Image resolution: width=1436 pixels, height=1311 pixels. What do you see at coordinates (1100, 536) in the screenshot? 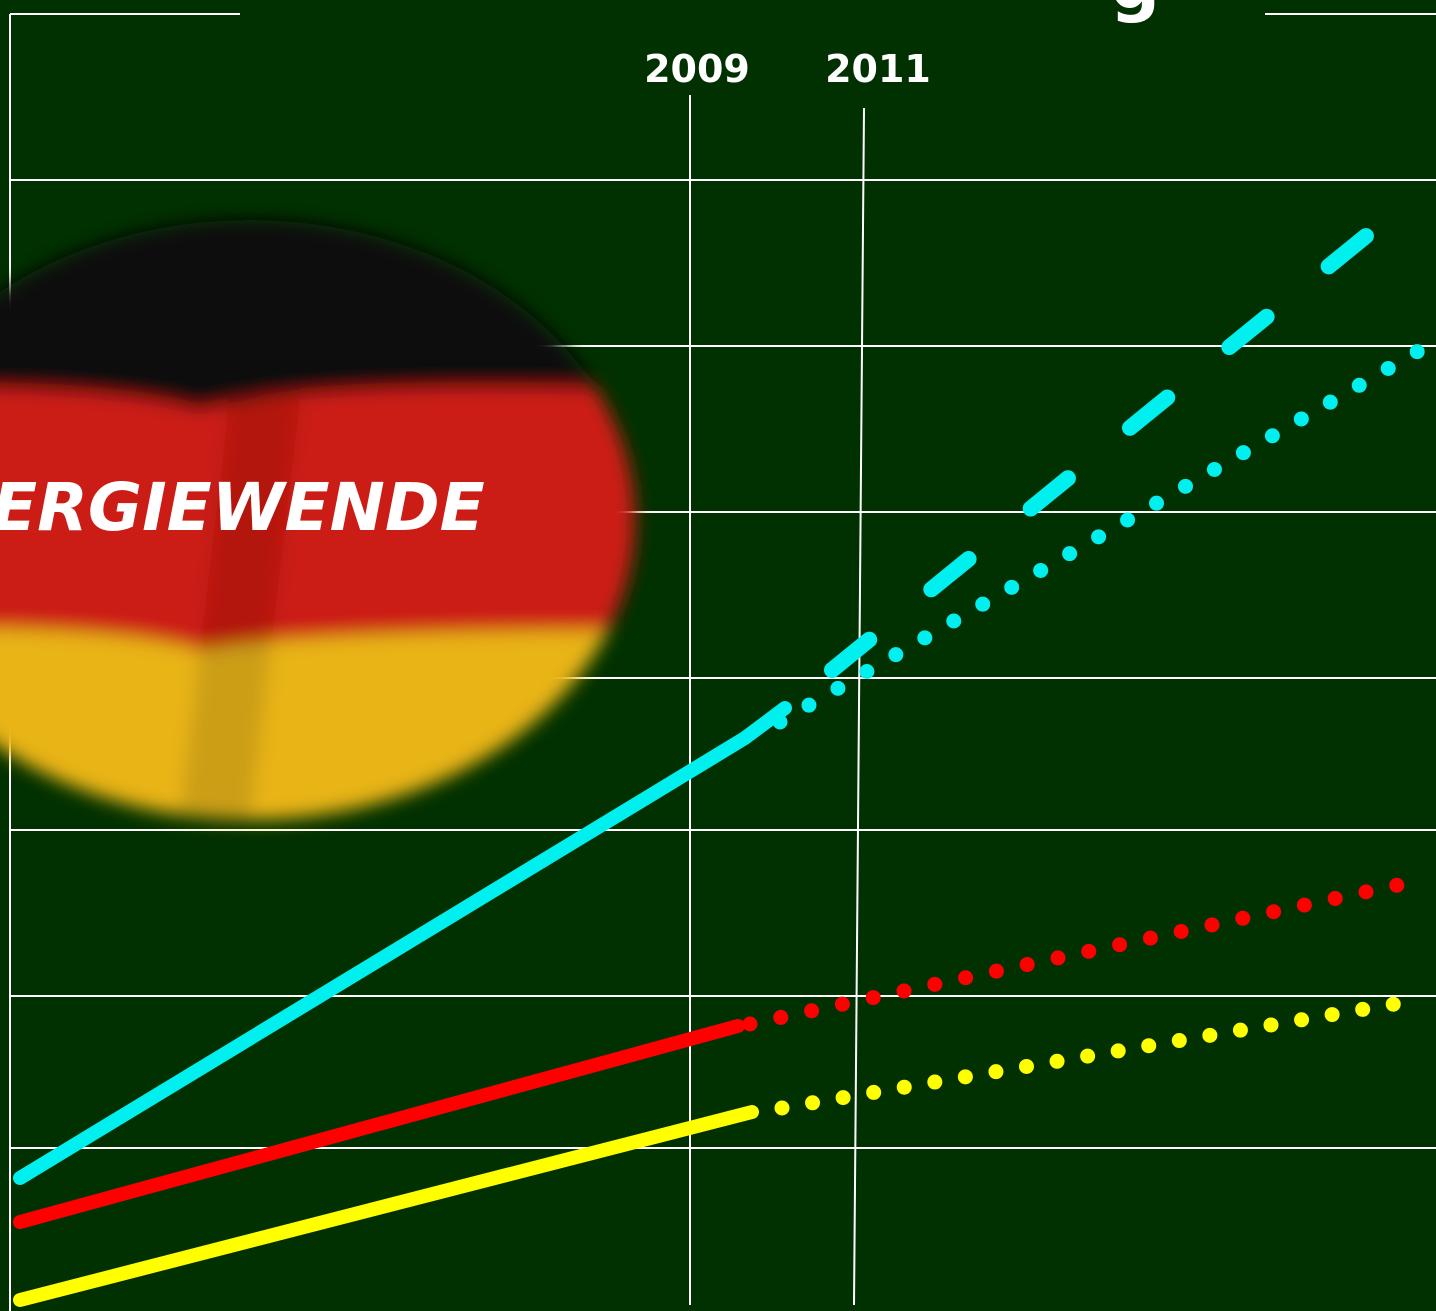
I see `cyan-dotted` at bounding box center [1100, 536].